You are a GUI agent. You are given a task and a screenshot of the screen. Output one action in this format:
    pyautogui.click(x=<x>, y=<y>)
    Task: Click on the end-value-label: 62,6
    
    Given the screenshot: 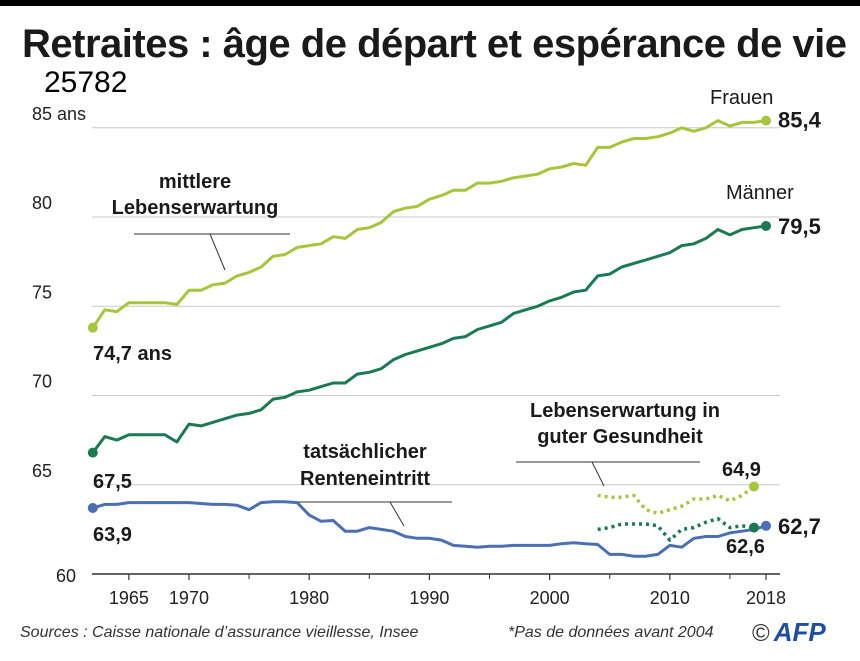 What is the action you would take?
    pyautogui.click(x=745, y=547)
    